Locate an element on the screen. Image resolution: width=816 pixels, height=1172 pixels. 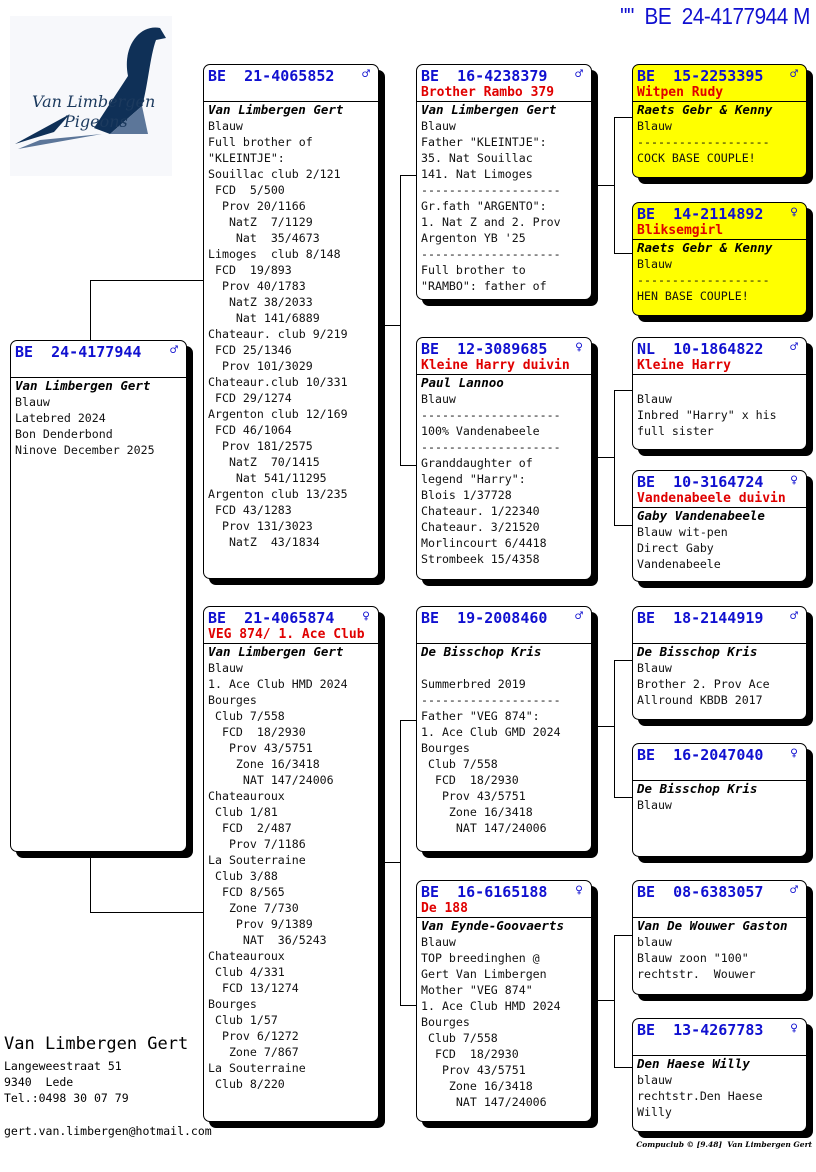
card-line: HEN BASE COUPLE! is located at coordinates (693, 296).